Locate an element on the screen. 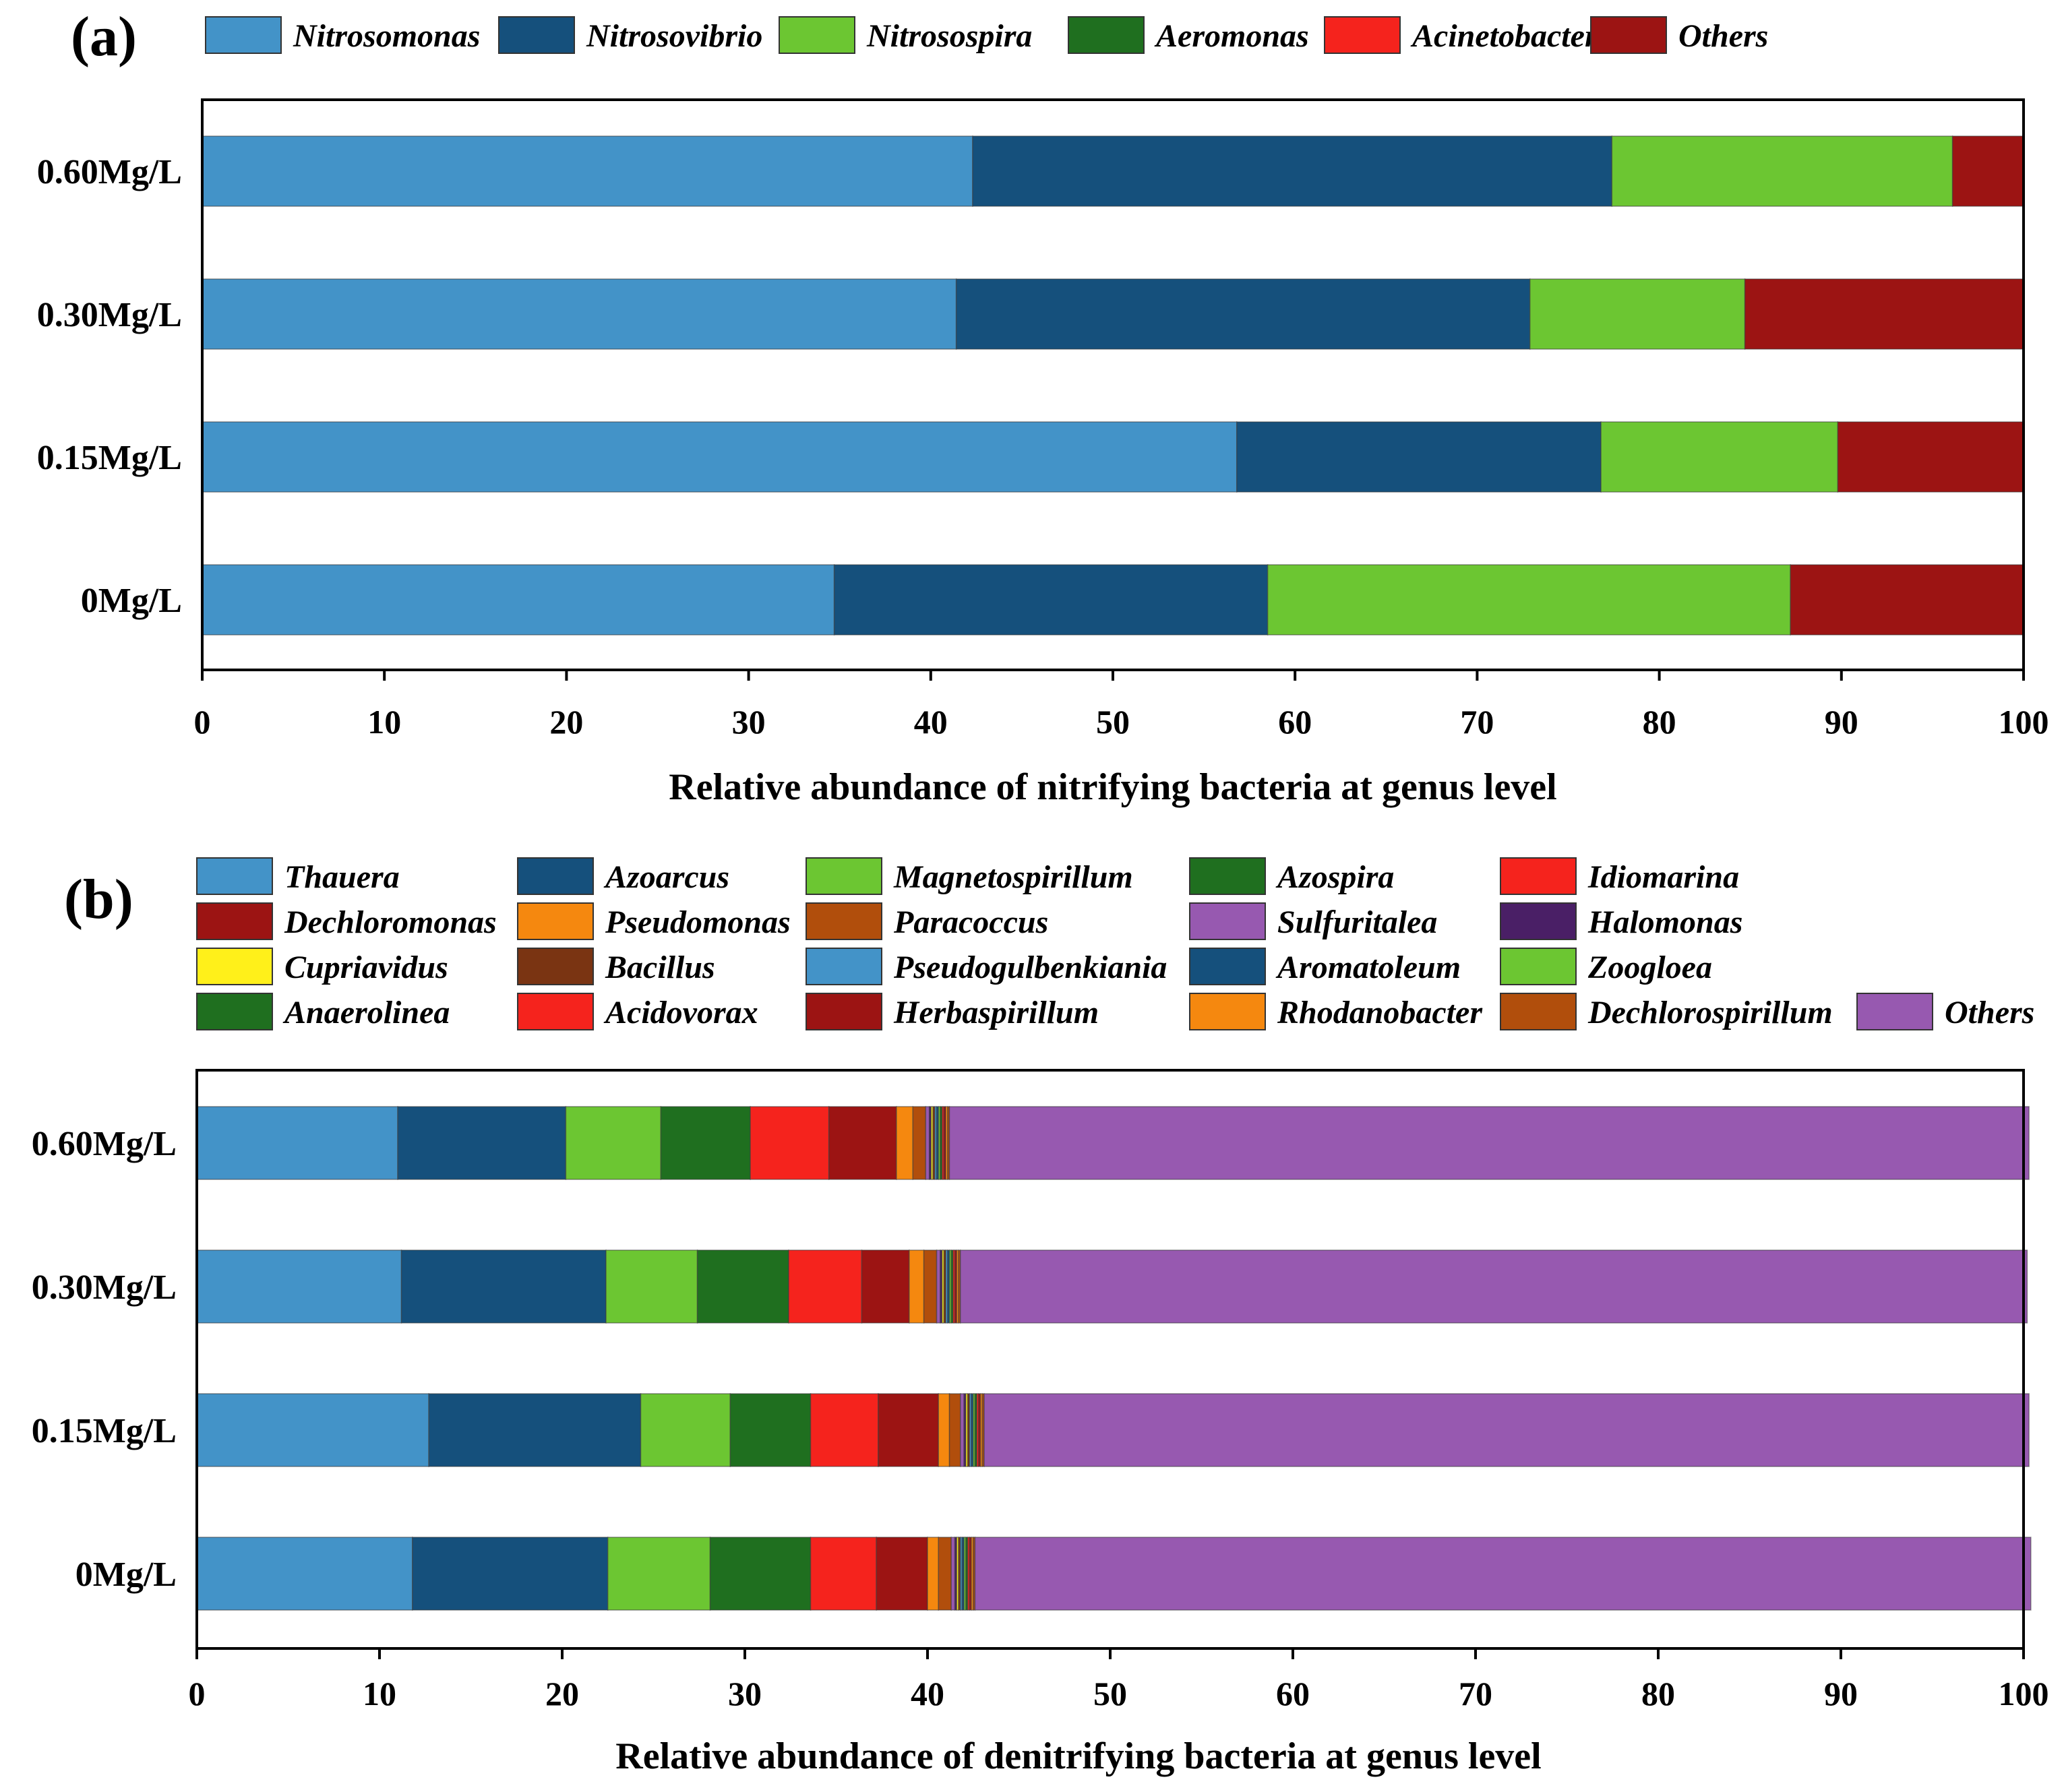 Image resolution: width=2064 pixels, height=1792 pixels. legend-label-acinetobacter: Acinetobacter is located at coordinates (1504, 36).